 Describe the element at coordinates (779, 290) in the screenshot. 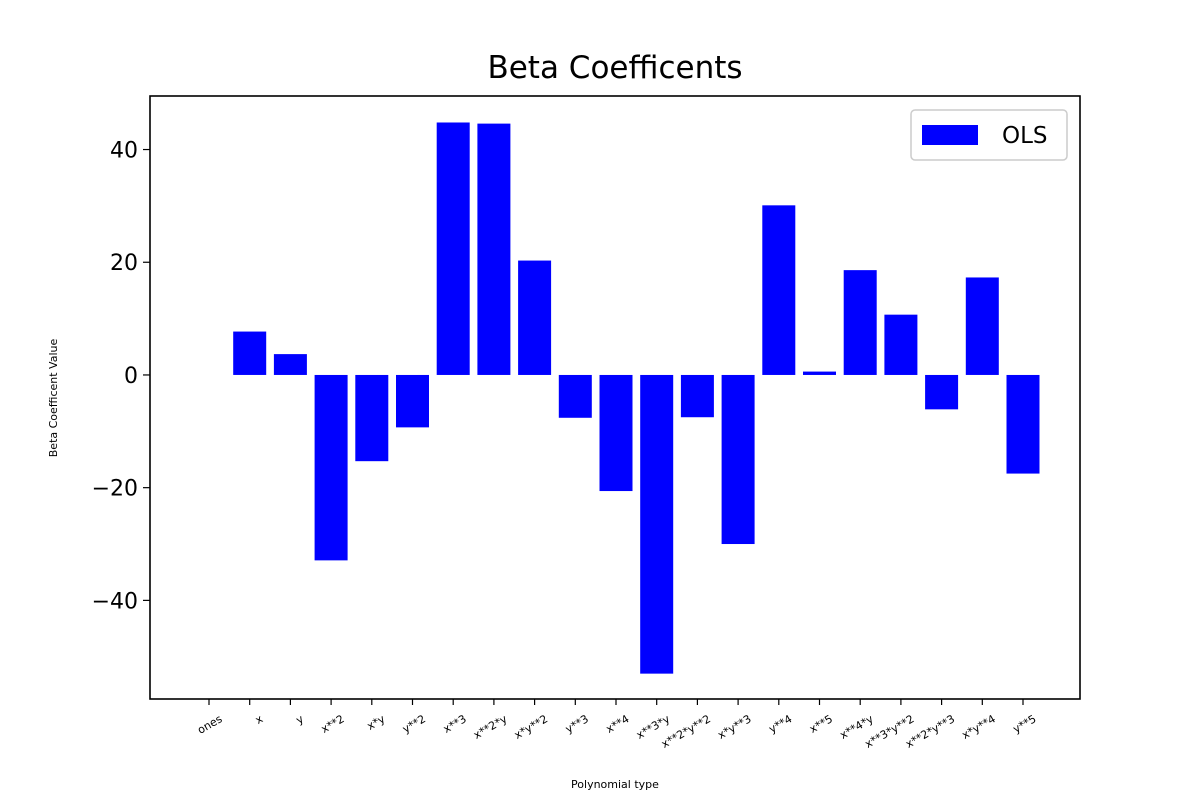

I see `bar-ypow4` at that location.